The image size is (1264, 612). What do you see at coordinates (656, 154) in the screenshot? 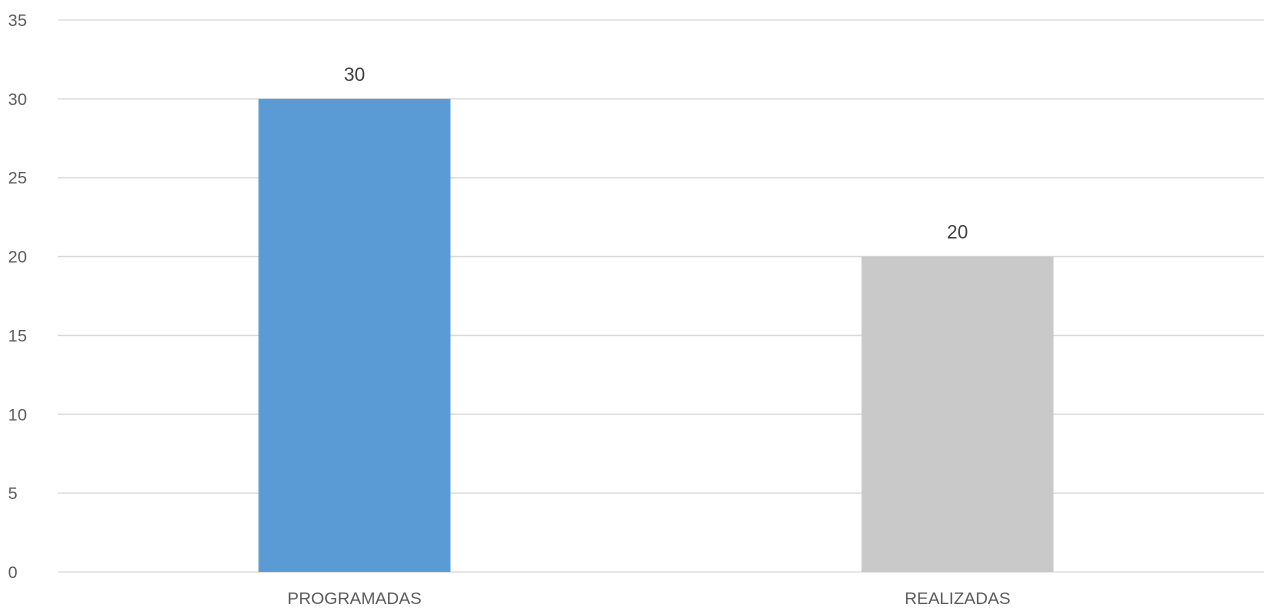
I see `data-labels: 30 20` at bounding box center [656, 154].